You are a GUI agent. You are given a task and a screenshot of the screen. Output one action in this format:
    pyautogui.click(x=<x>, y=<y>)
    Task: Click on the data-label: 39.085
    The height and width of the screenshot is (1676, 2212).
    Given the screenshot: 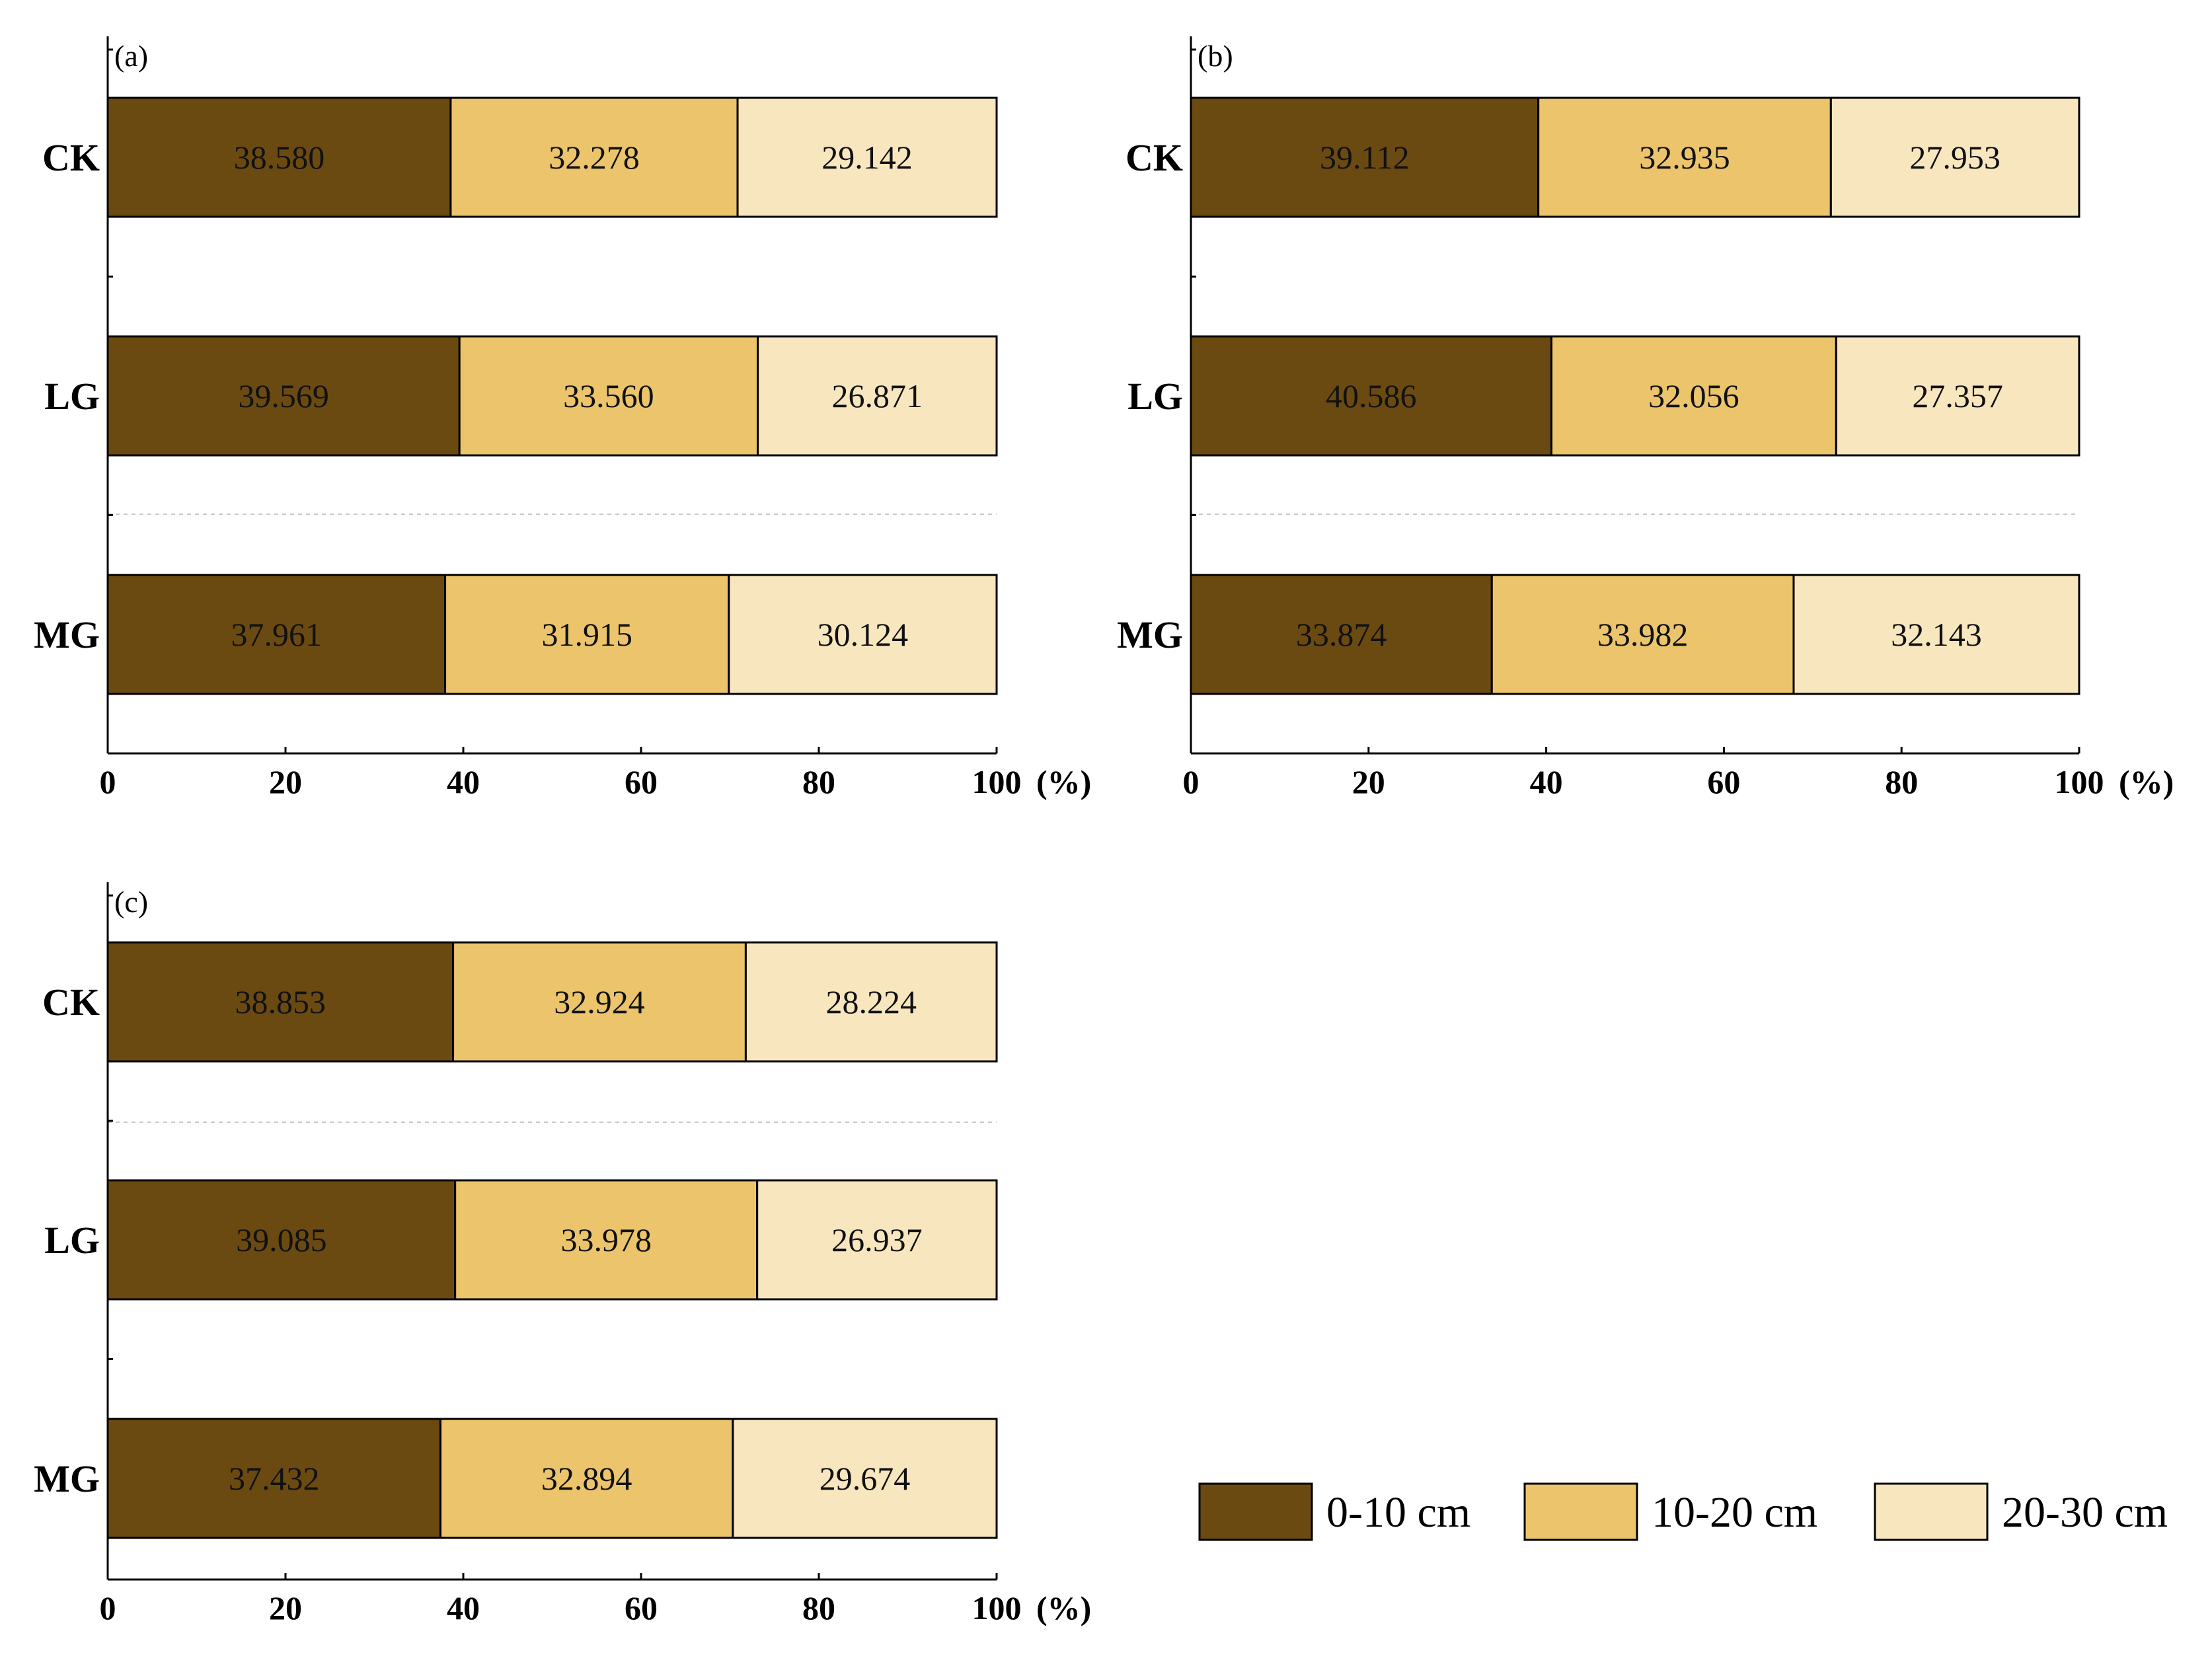 What is the action you would take?
    pyautogui.click(x=281, y=1239)
    